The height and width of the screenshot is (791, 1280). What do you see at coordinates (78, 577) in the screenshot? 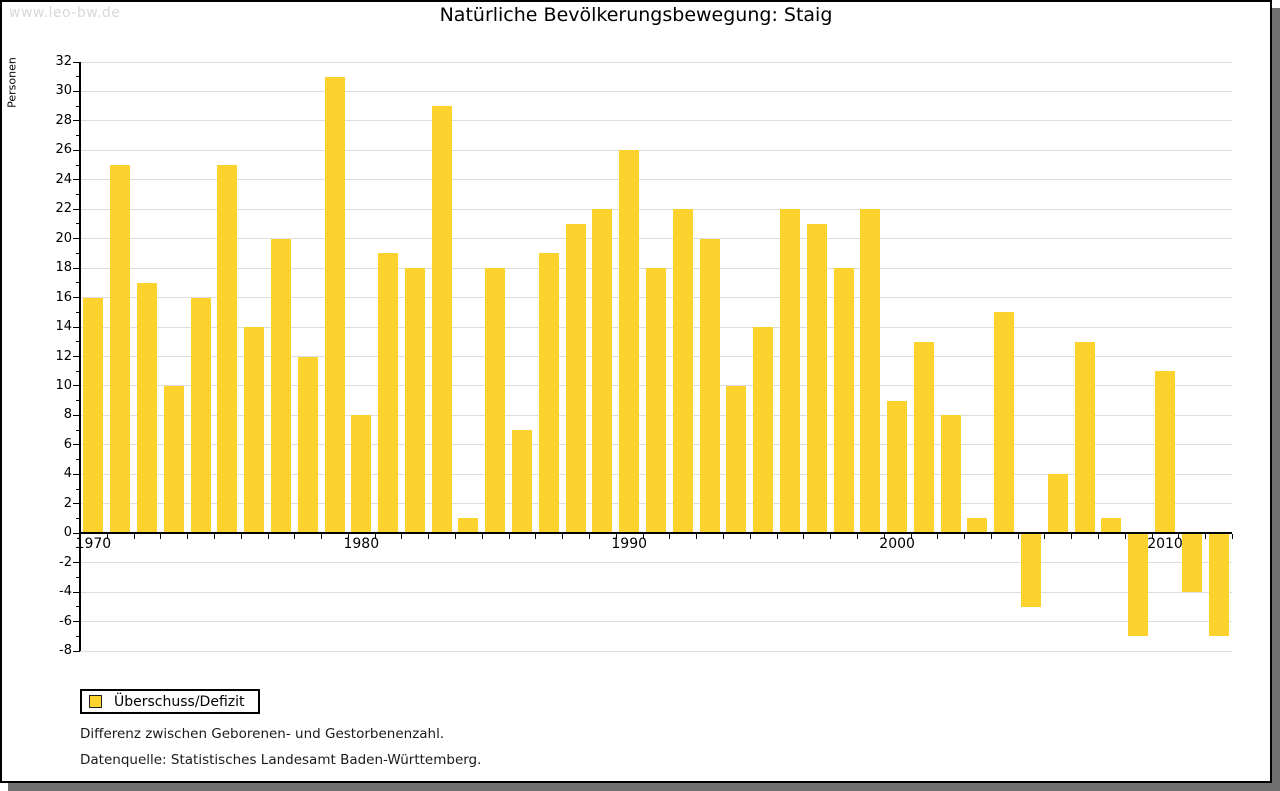
I see `y-minor-tick--3` at bounding box center [78, 577].